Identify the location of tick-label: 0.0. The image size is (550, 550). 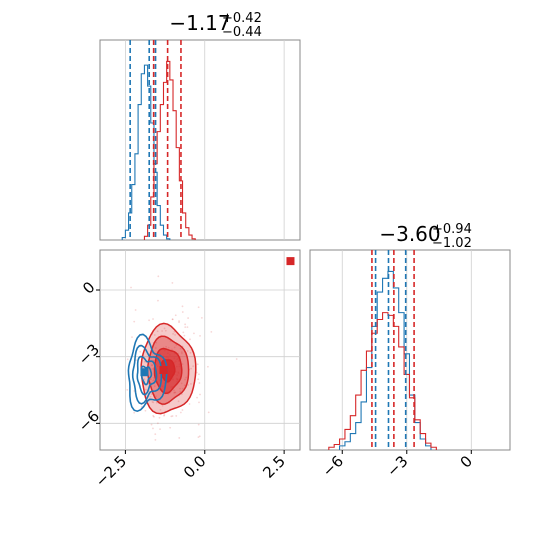
(195, 467).